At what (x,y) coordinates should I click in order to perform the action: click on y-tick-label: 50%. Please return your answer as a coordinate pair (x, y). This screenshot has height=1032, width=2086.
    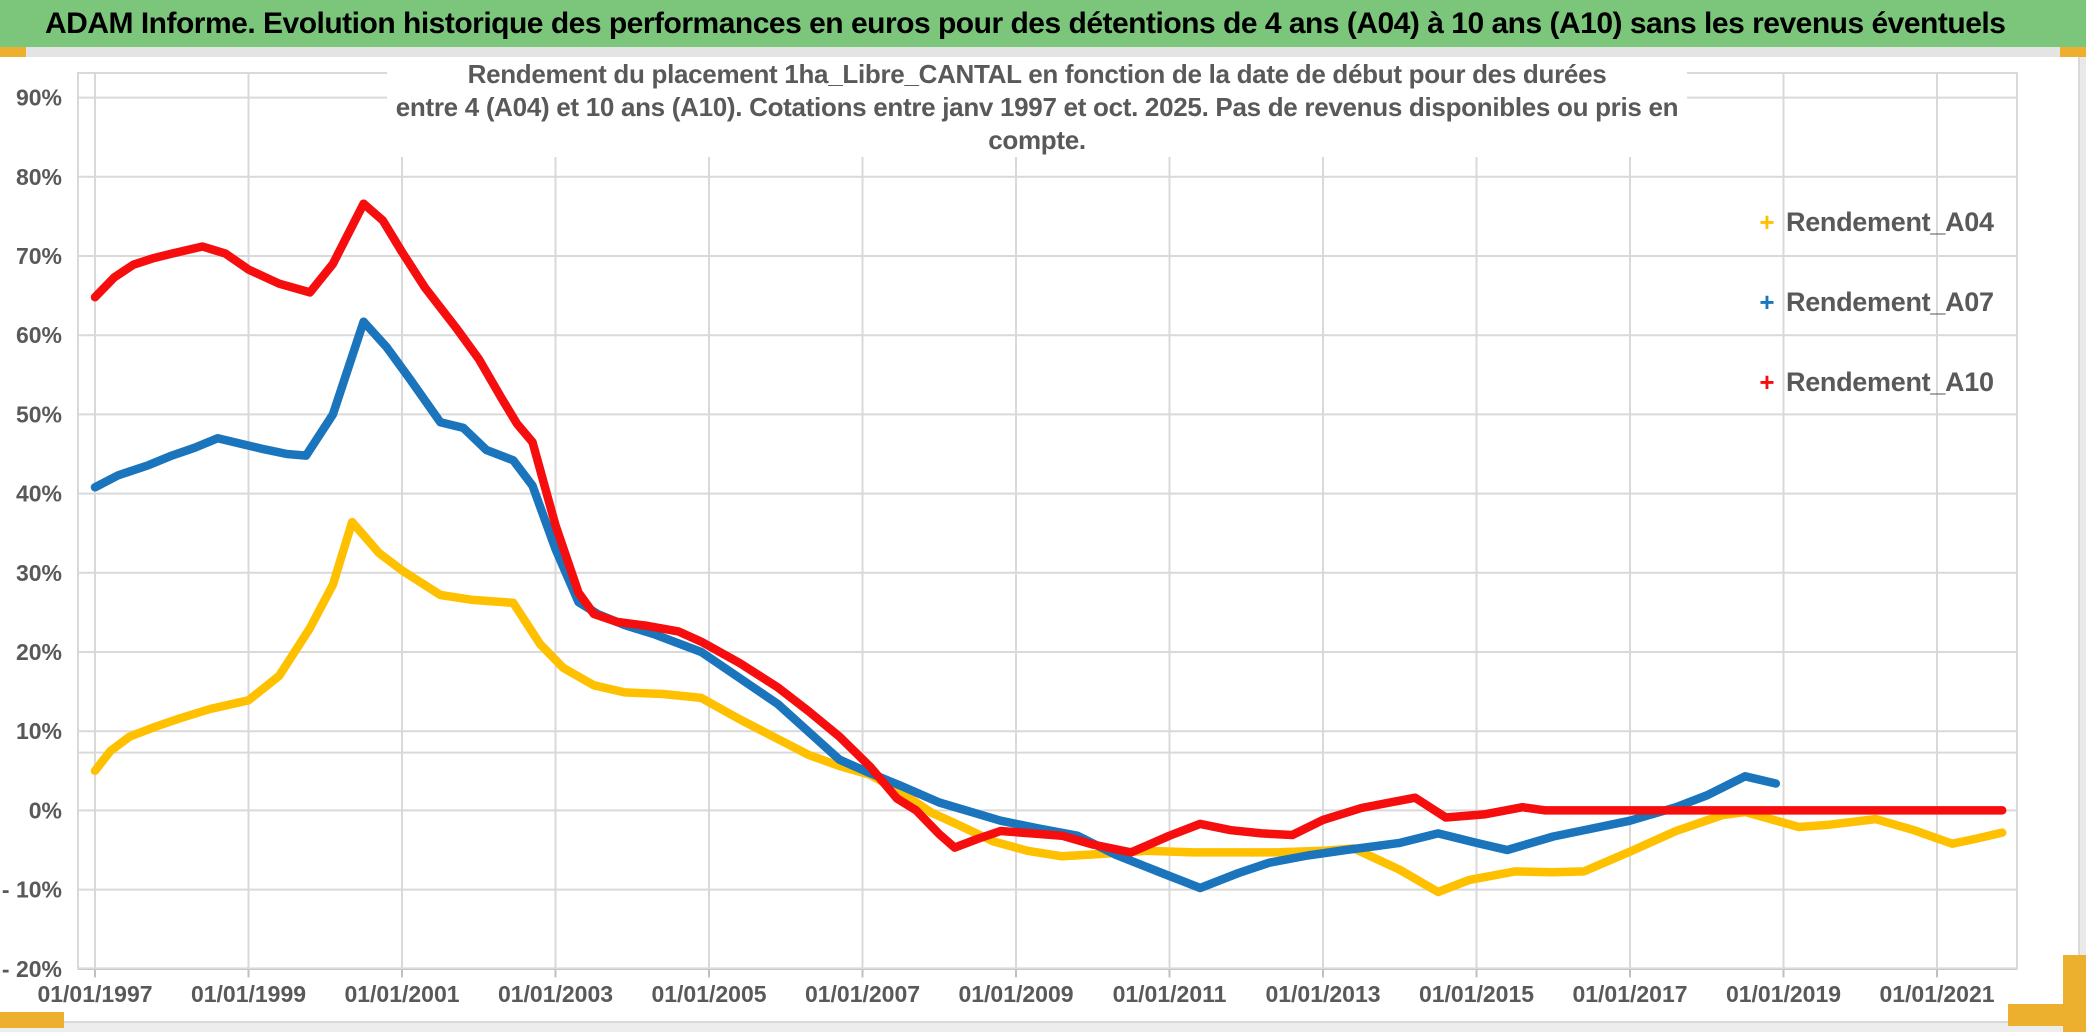
    Looking at the image, I should click on (39, 414).